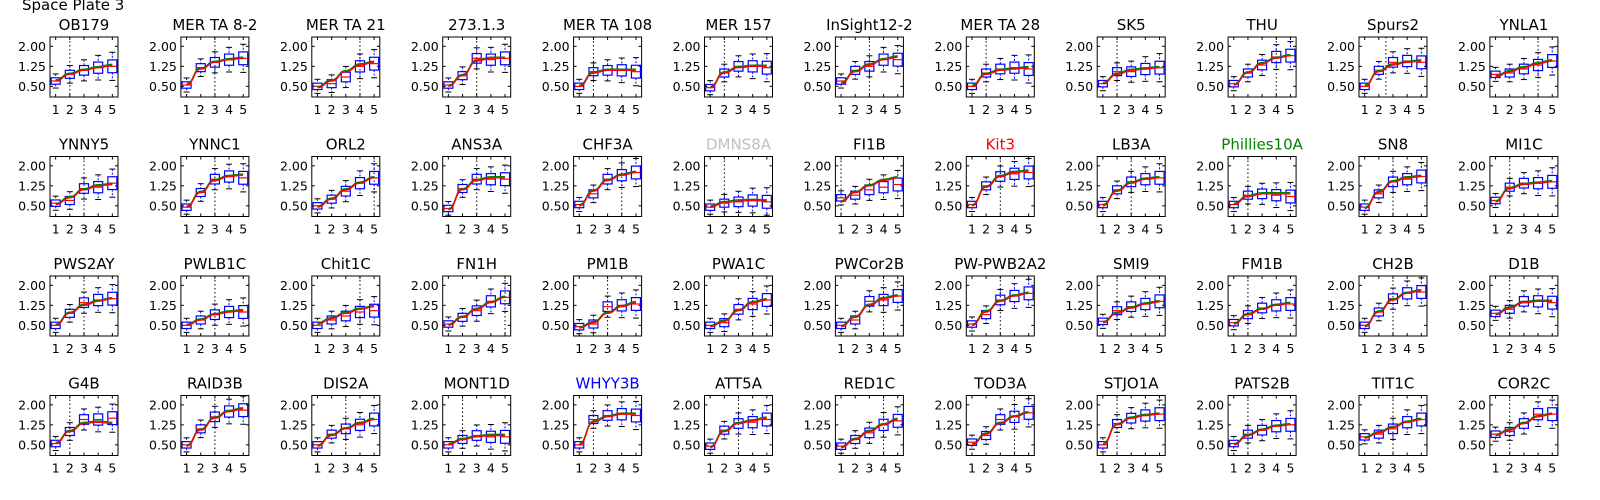 The image size is (1600, 500). I want to click on panel-title: Spurs2, so click(1393, 25).